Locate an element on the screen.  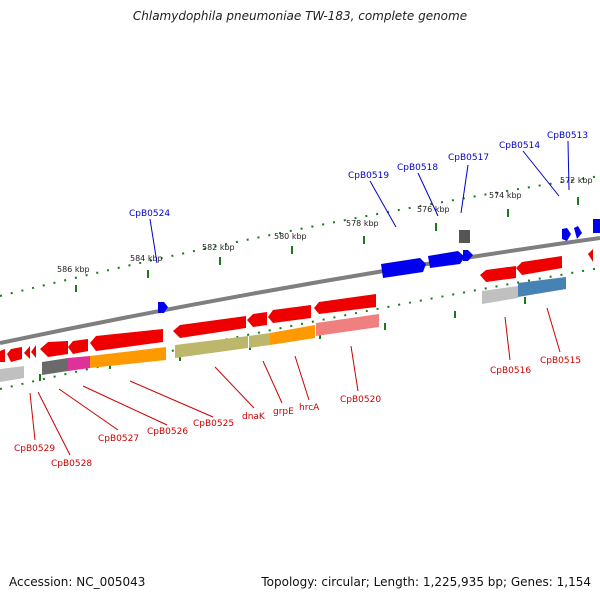
forward-callout-lines is located at coordinates (359, 202).